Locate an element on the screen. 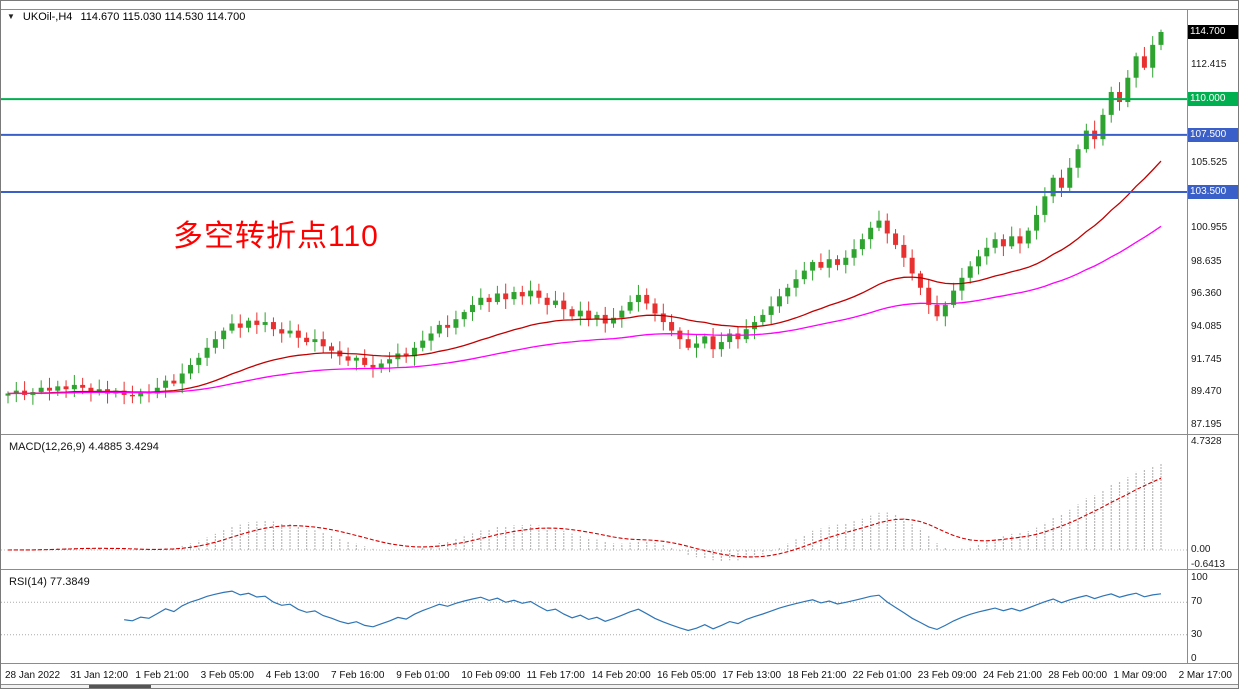 This screenshot has height=689, width=1239. price-tick: 98.635 is located at coordinates (1206, 261).